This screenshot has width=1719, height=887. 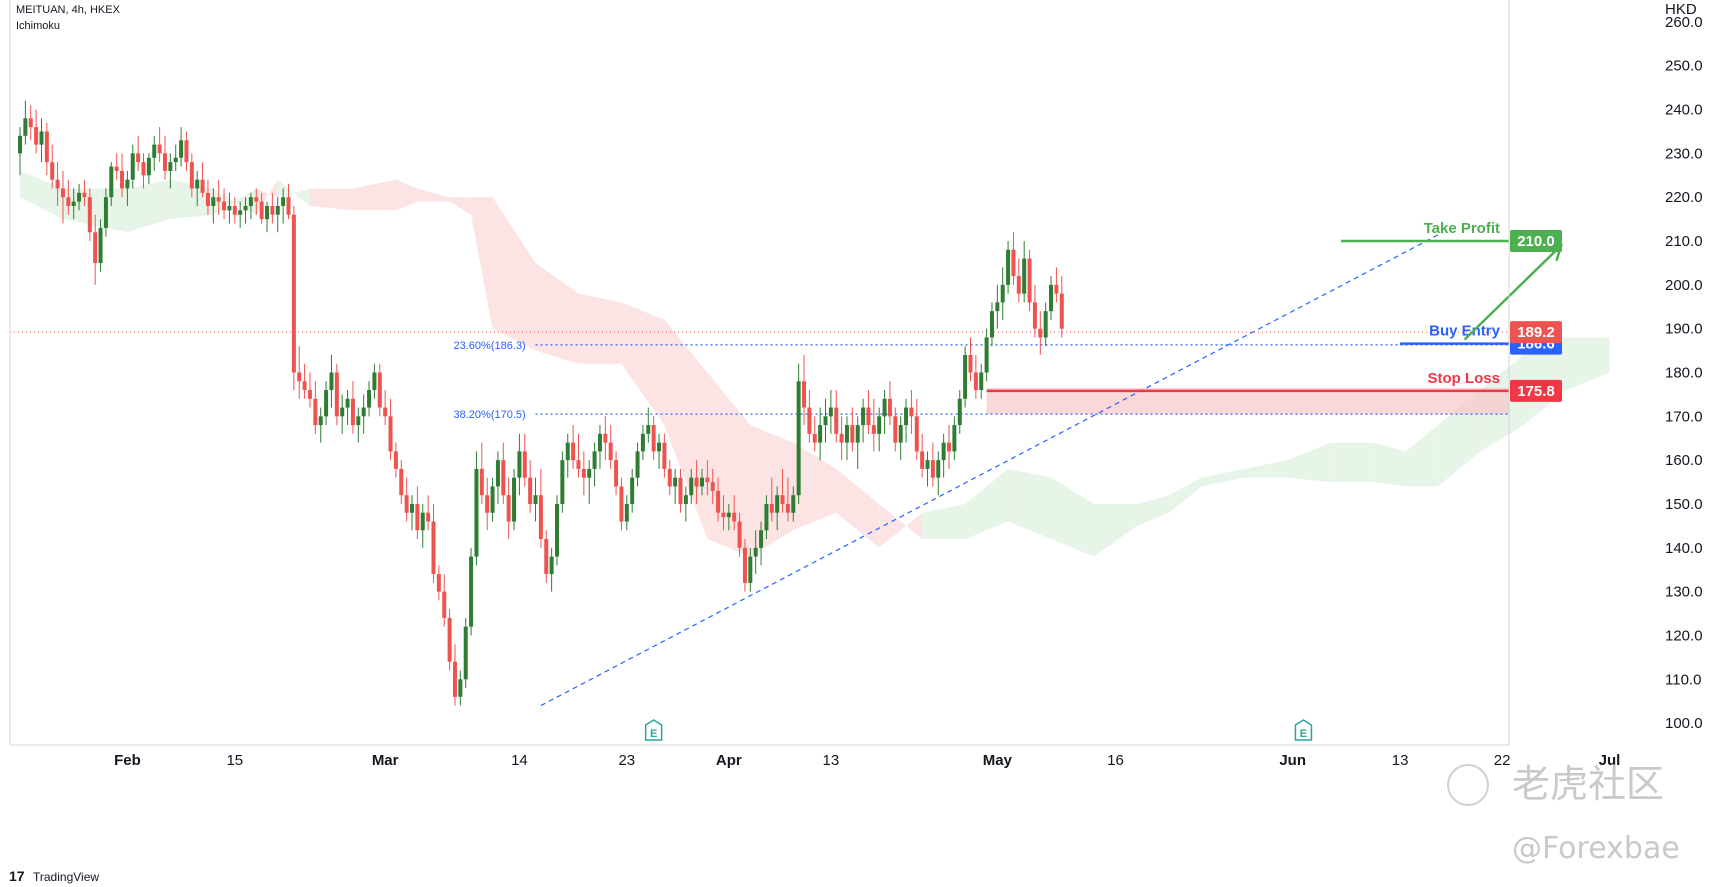 What do you see at coordinates (66, 877) in the screenshot?
I see `tradingview-brand: TradingView` at bounding box center [66, 877].